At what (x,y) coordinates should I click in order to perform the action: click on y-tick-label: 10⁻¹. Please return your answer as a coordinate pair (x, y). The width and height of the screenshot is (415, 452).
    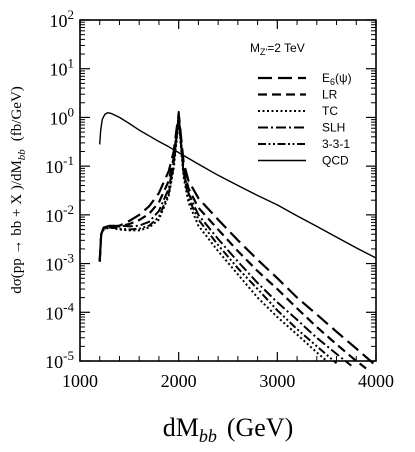
    Looking at the image, I should click on (59, 165).